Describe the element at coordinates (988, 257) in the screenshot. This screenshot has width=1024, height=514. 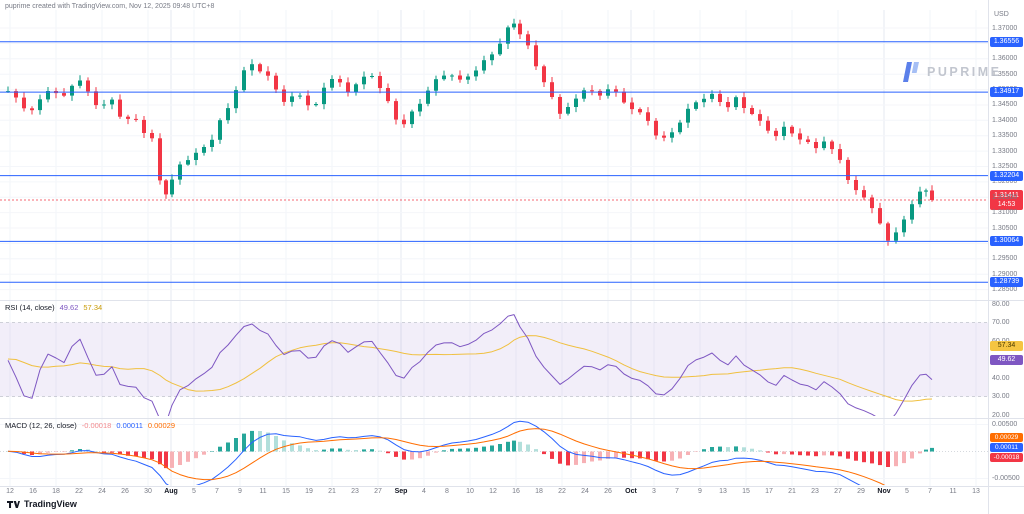
I see `price-axis-border` at that location.